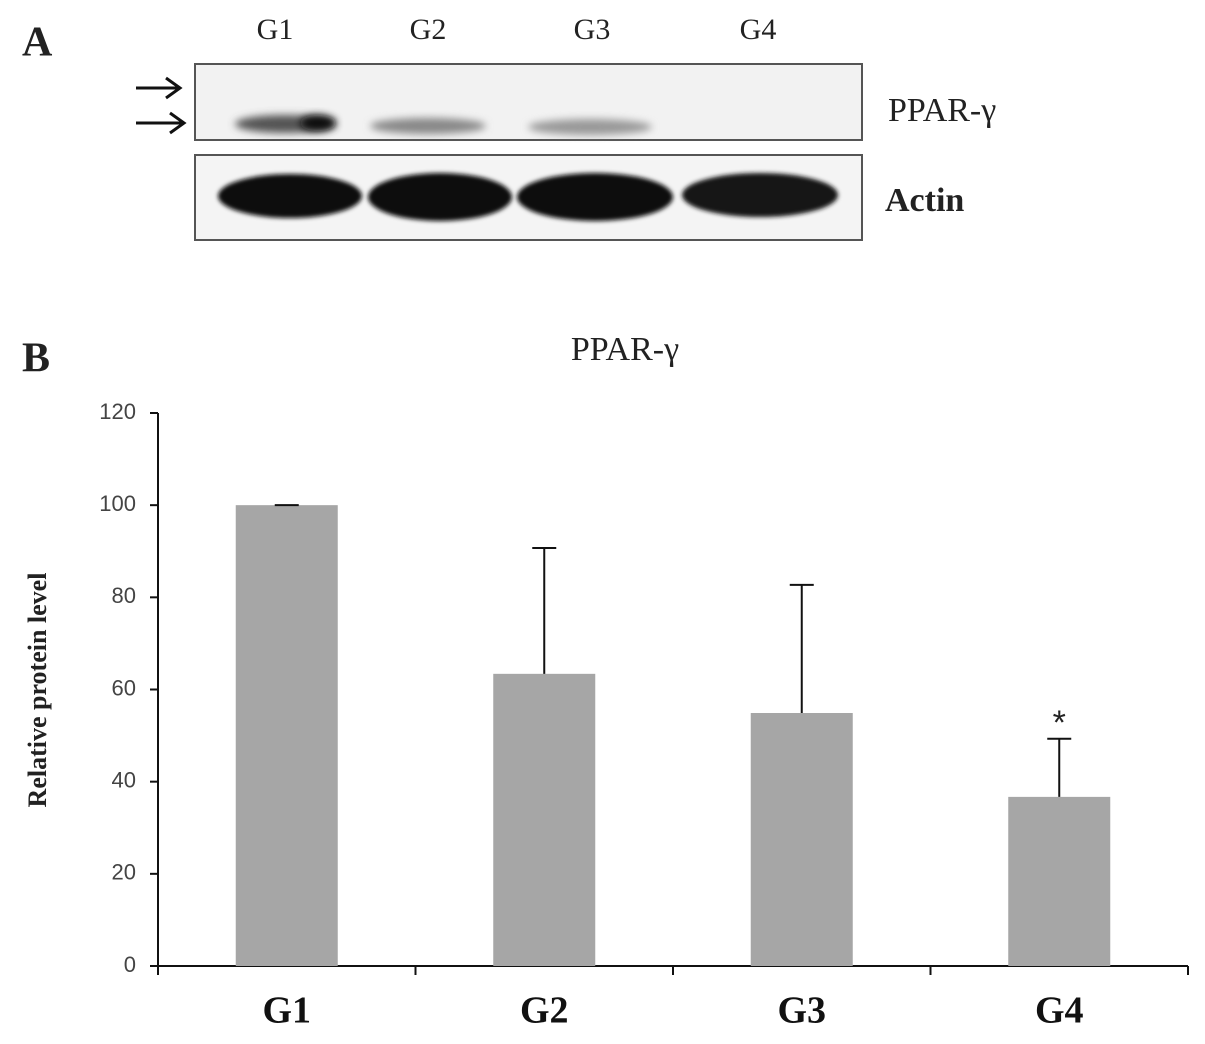 The image size is (1205, 1044). What do you see at coordinates (924, 200) in the screenshot?
I see `band-label: Actin` at bounding box center [924, 200].